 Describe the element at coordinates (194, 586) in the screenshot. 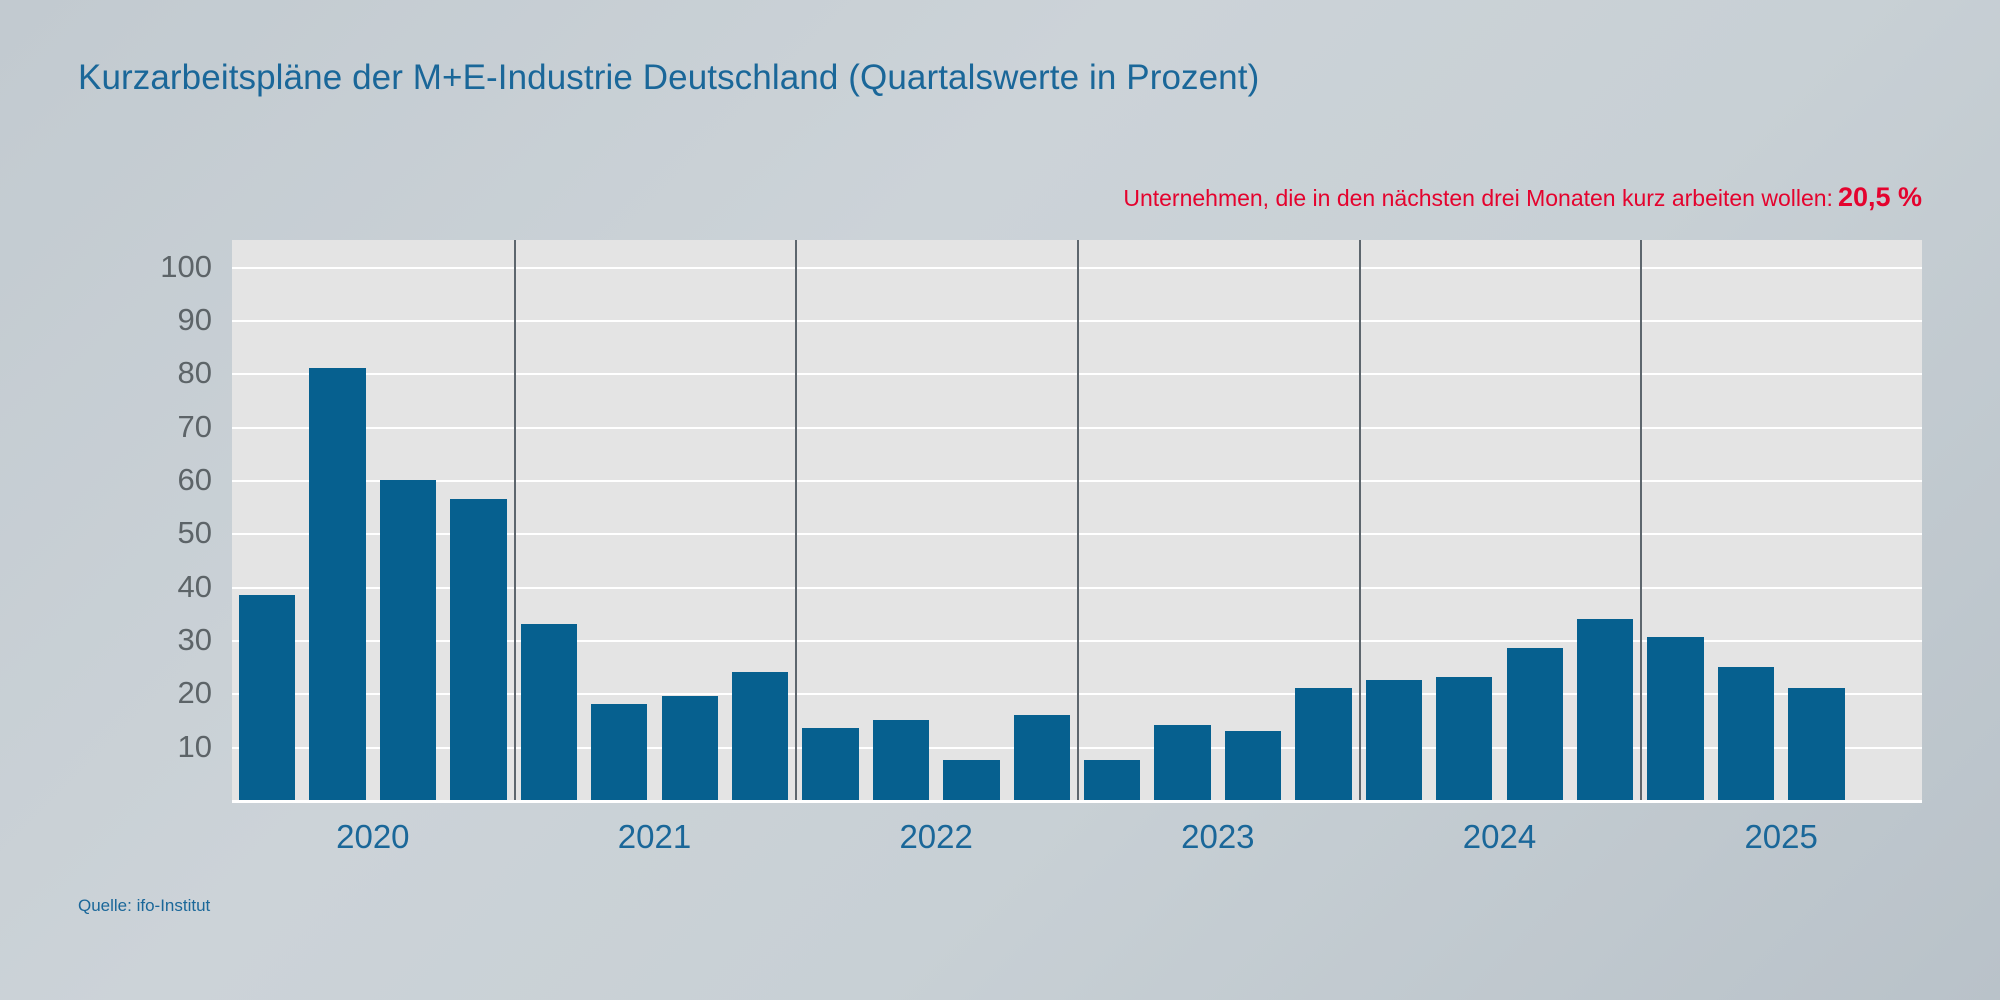

I see `y-axis-tick-label: 40` at that location.